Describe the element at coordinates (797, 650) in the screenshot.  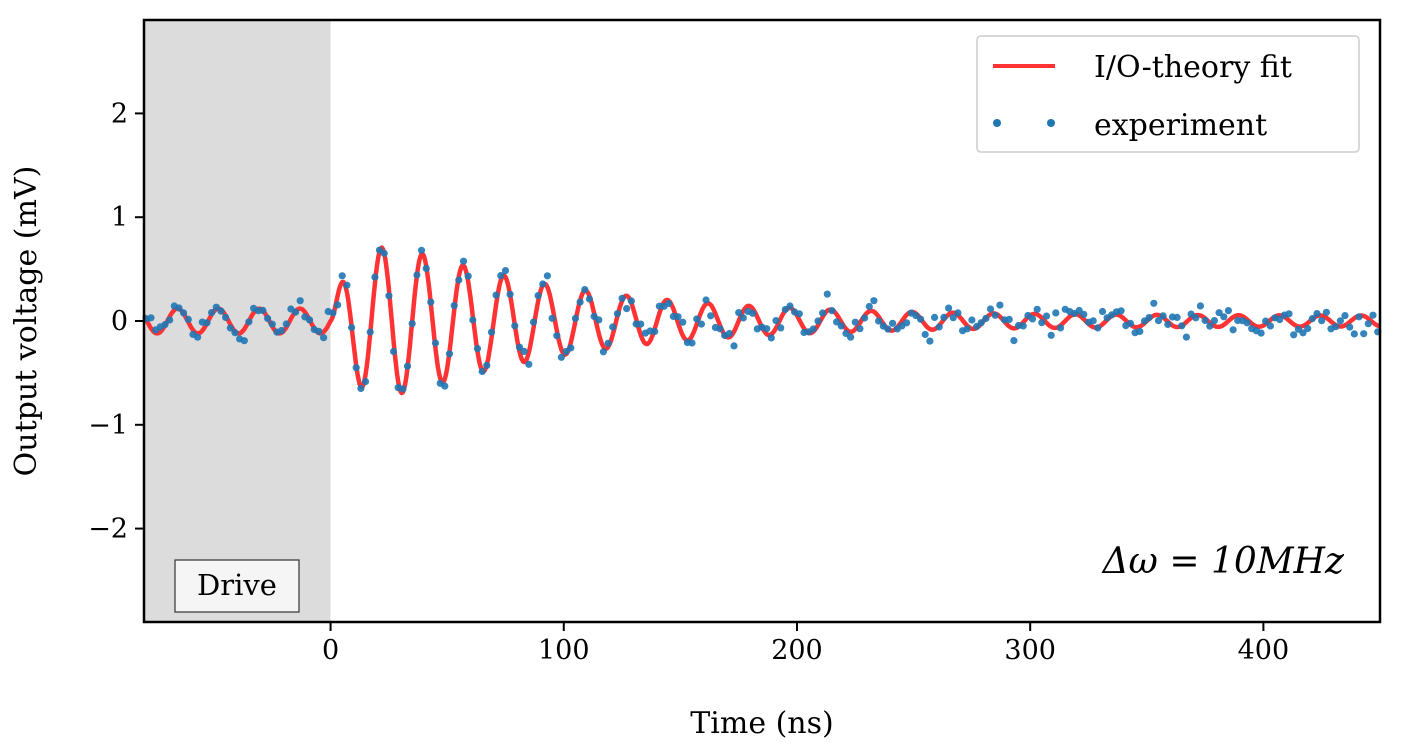
I see `x-tick-label: 200` at that location.